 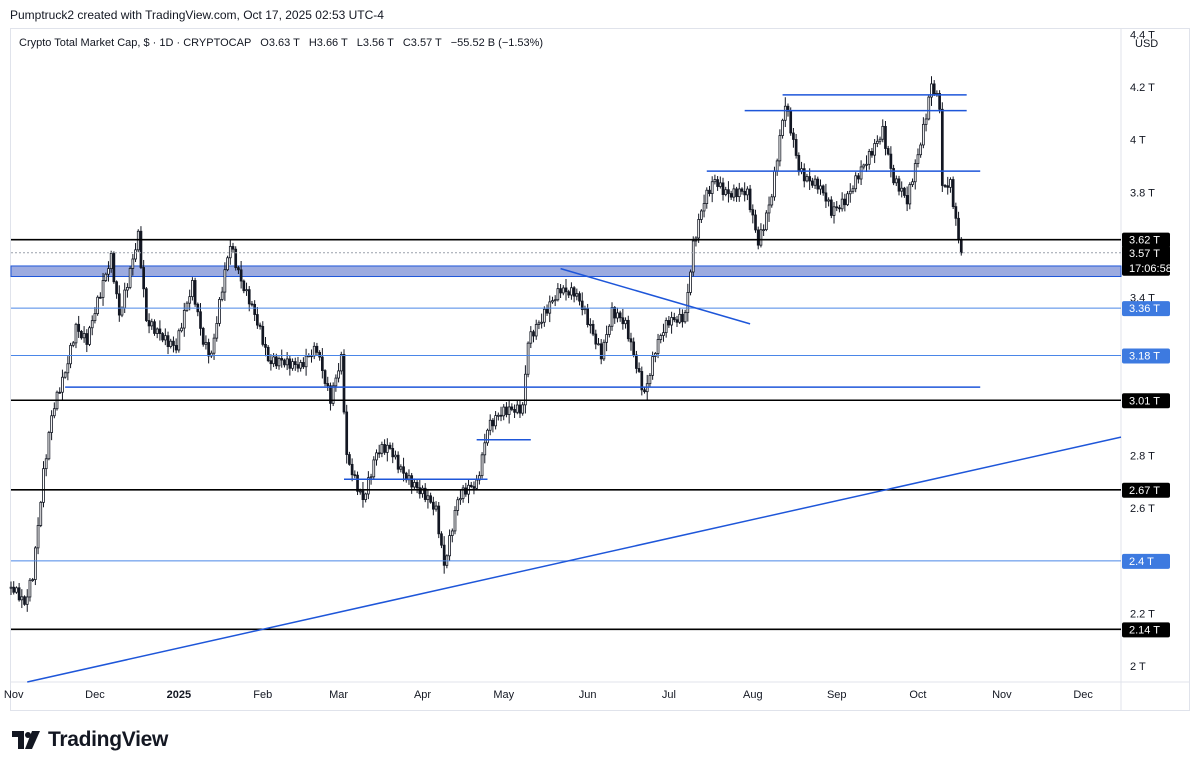 I want to click on price-level-tag: 3.01 T, so click(x=1146, y=401).